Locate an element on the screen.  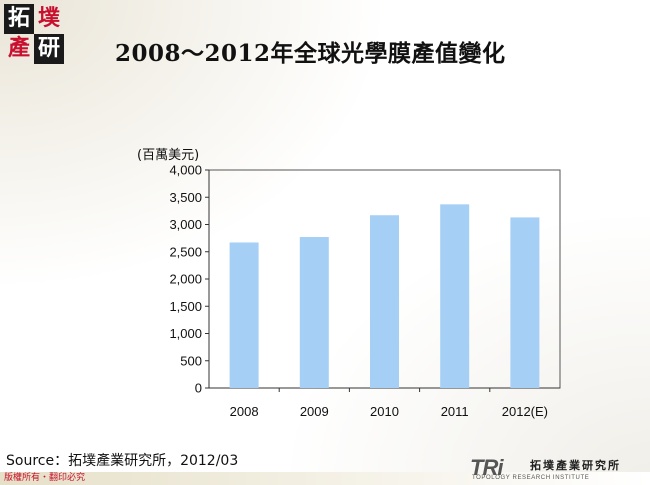
logo-char: 產 is located at coordinates (18, 48).